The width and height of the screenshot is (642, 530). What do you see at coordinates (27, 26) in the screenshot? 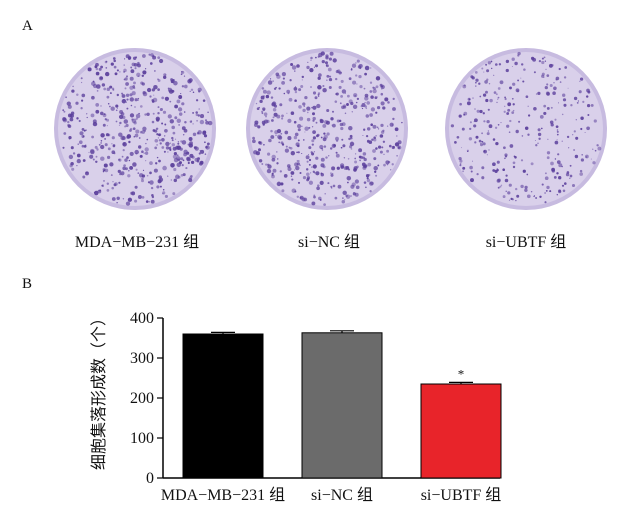
I see `panel-a-label: A` at bounding box center [27, 26].